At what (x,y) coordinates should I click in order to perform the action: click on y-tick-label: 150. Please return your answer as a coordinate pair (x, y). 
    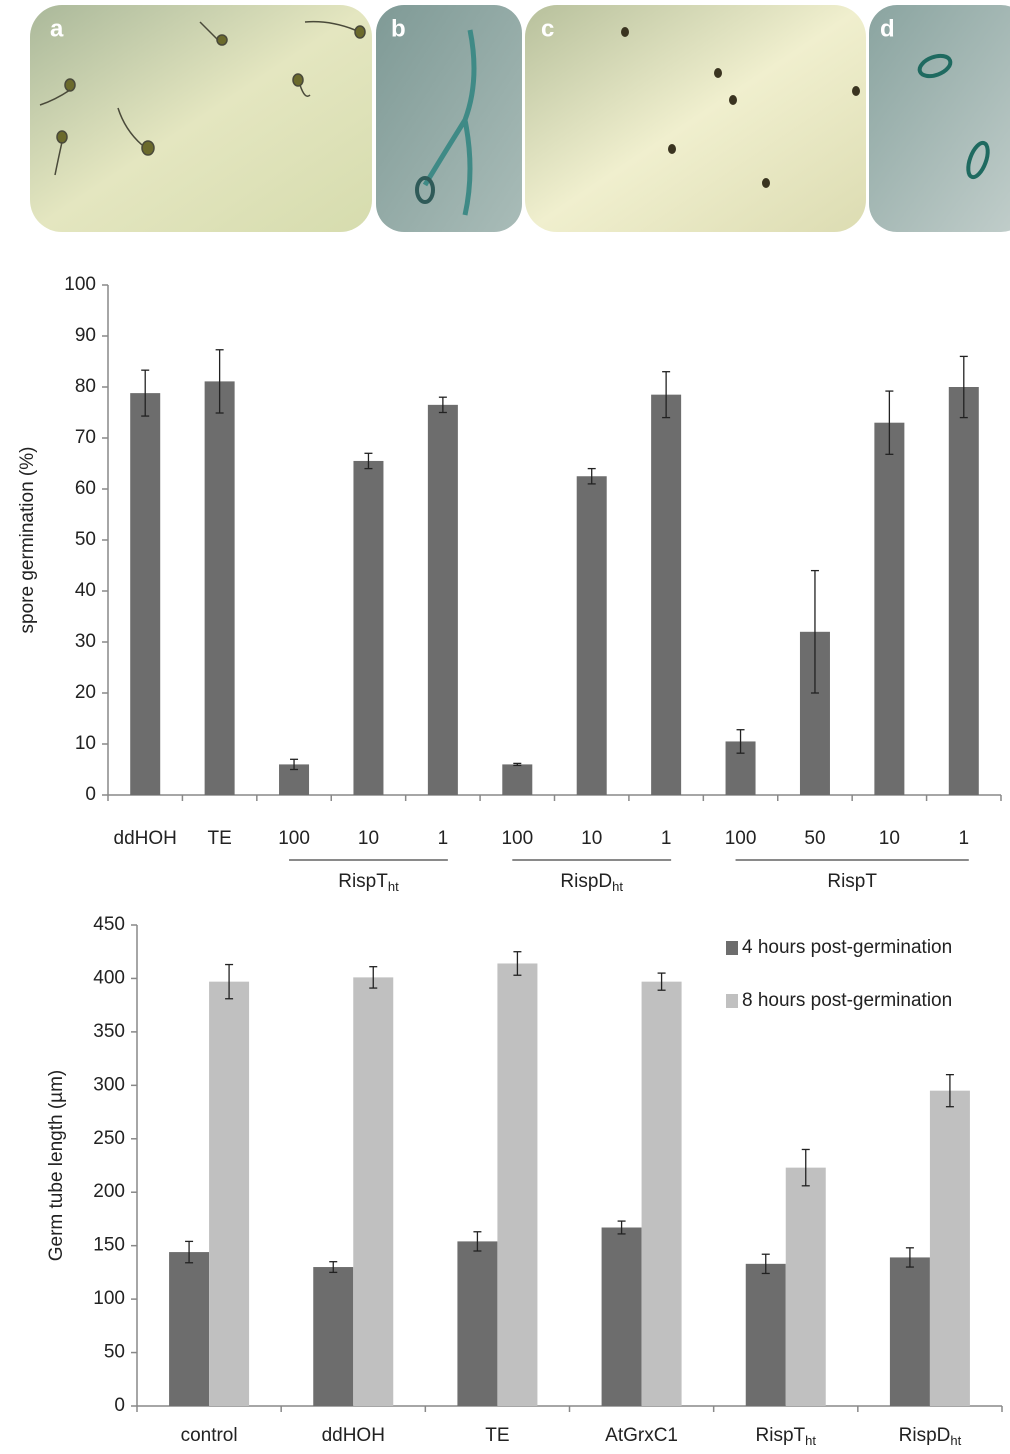
    Looking at the image, I should click on (109, 1245).